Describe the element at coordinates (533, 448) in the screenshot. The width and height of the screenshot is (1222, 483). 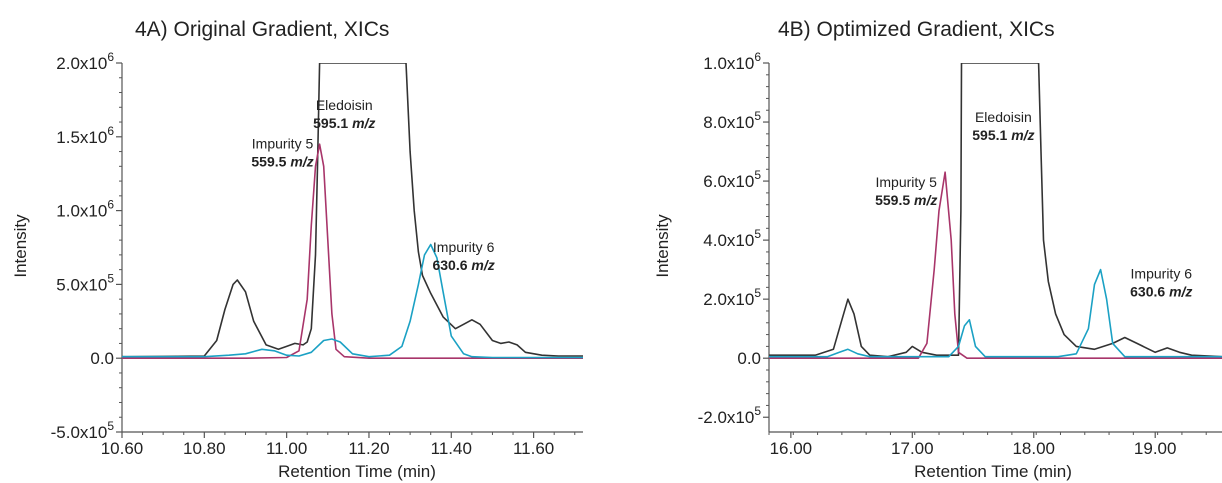
I see `x-tick-label: 11.60` at that location.